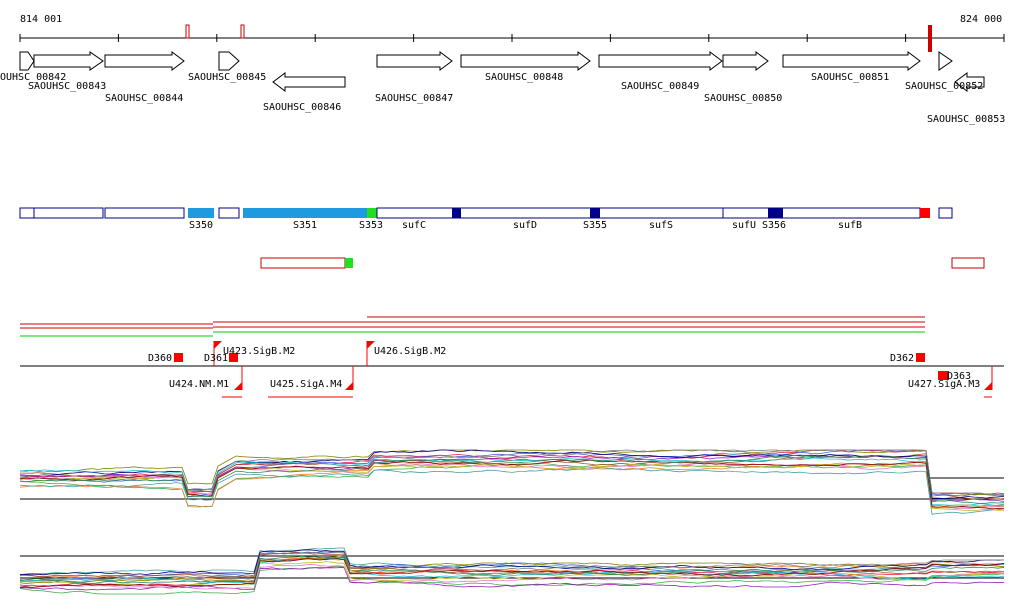  What do you see at coordinates (902, 358) in the screenshot?
I see `promoter-label: D362` at bounding box center [902, 358].